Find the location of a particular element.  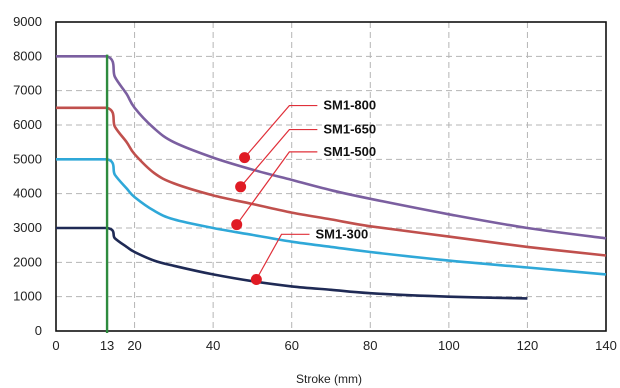

y-tick-label: 2000 is located at coordinates (27, 261).